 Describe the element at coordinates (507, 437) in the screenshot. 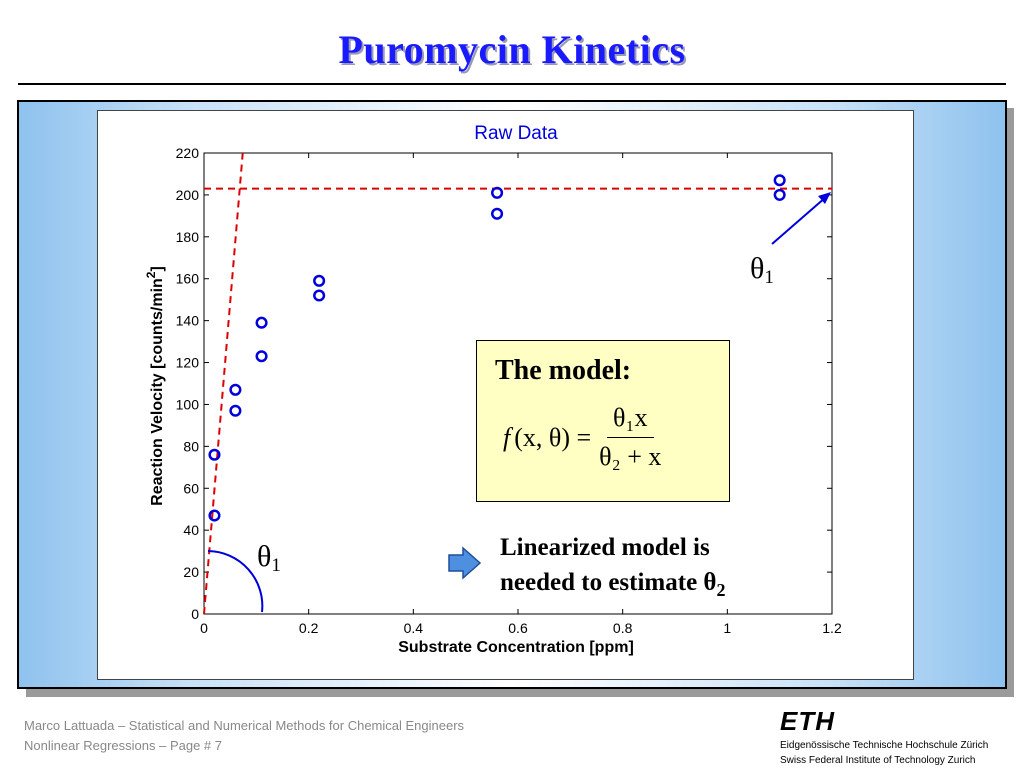

I see `formula-f: f` at that location.